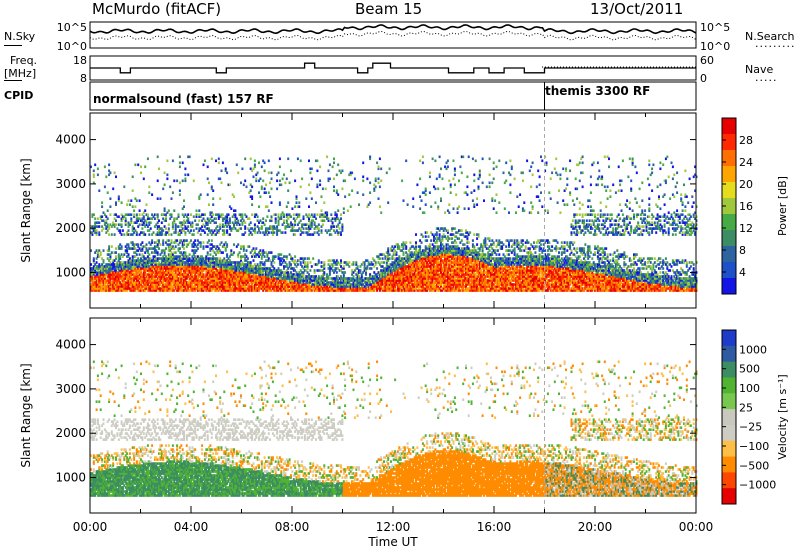  I want to click on nsearch-series, so click(393, 35).